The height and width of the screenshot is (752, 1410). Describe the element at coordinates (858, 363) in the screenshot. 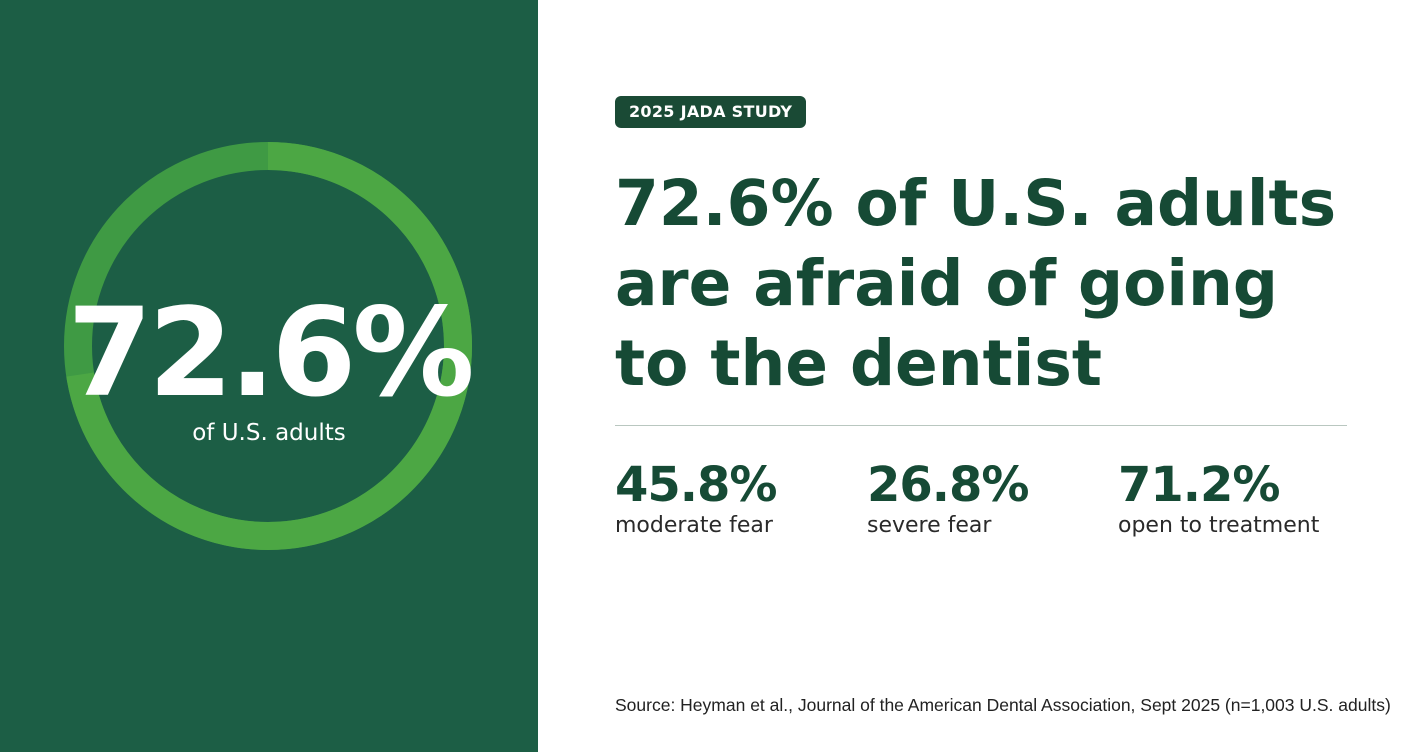

I see `headline-line-3: to the dentist` at that location.